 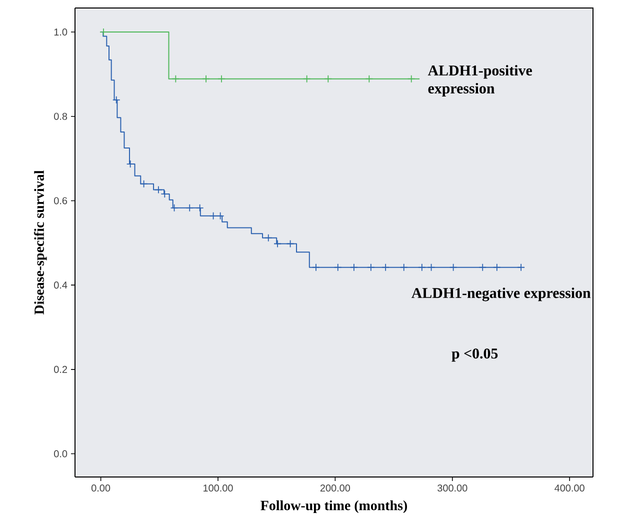 I want to click on y-tick-label: 0.2, so click(x=60, y=369).